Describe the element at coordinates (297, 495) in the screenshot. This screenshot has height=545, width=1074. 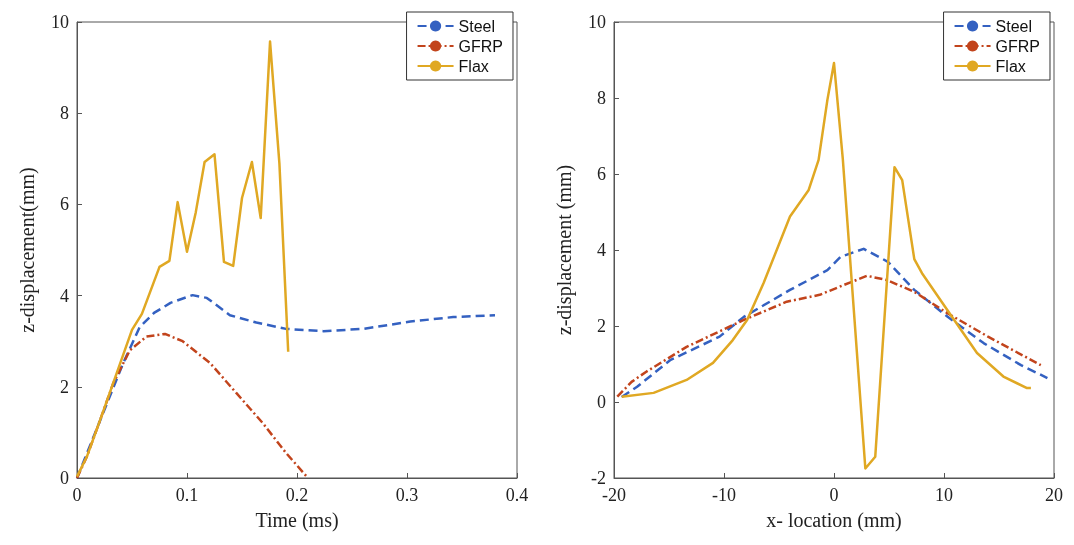
I see `x-tick-label: 0.2` at that location.